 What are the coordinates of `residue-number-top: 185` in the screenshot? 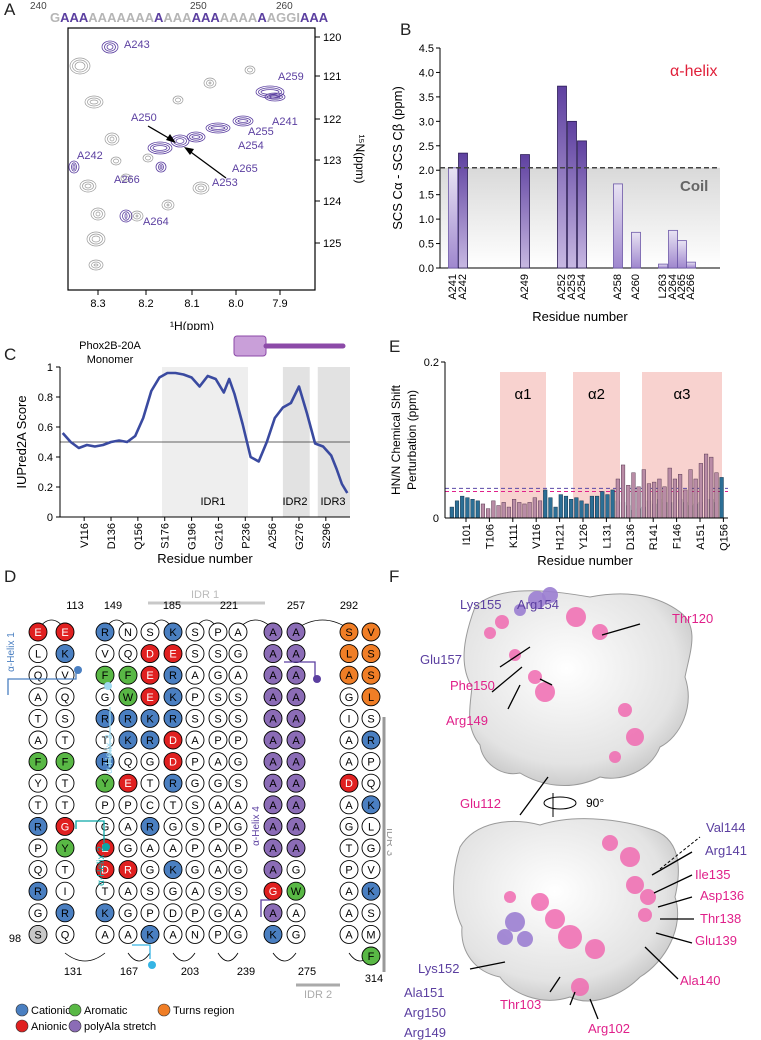 It's located at (172, 606).